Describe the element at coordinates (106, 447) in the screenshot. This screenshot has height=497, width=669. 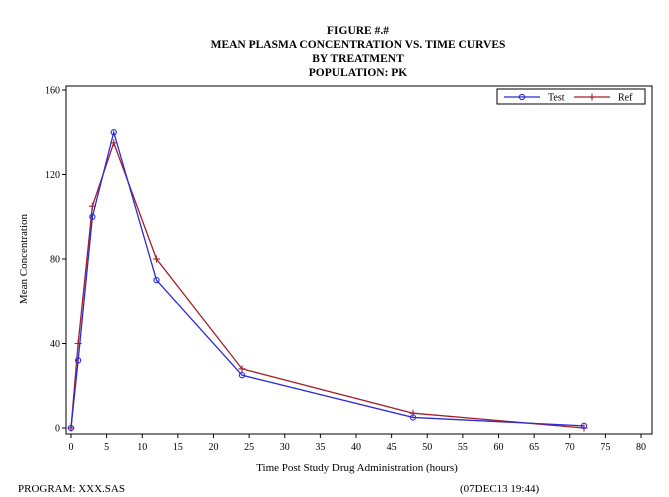
I see `x-tick-label: 5` at that location.